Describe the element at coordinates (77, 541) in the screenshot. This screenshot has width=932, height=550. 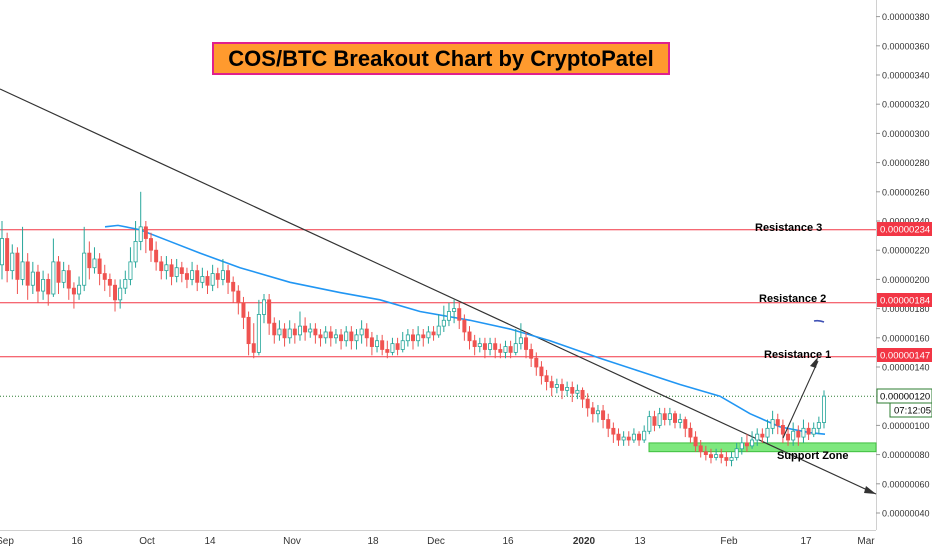
I see `time-tick-label: 16` at that location.